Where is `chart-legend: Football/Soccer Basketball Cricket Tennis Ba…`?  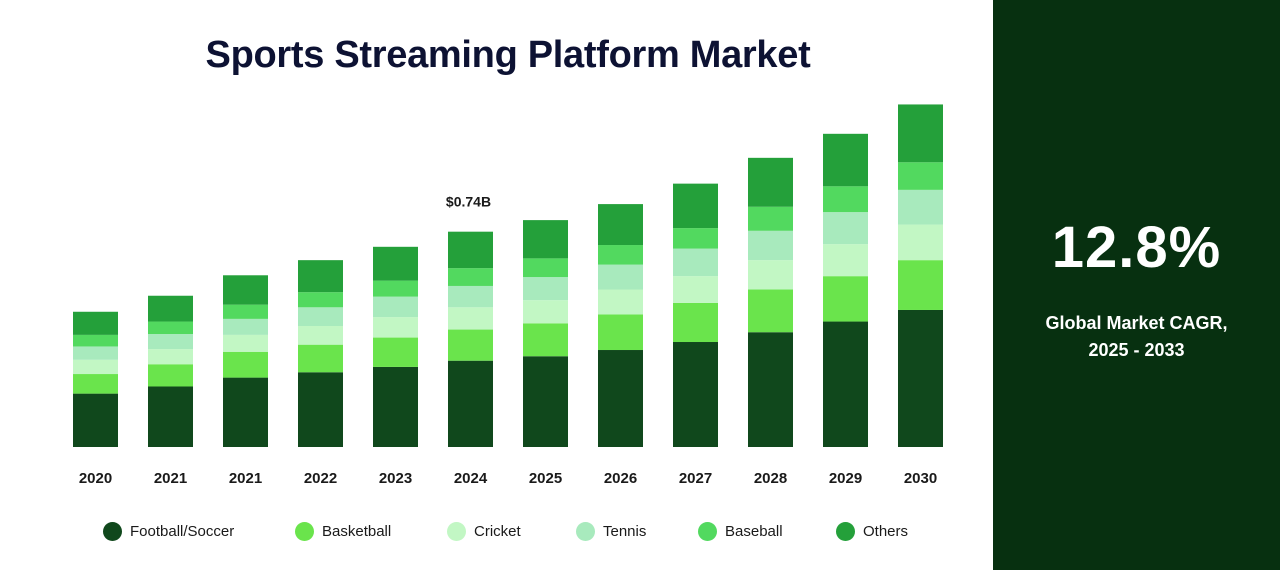
chart-legend: Football/Soccer Basketball Cricket Tennis Ba… is located at coordinates (500, 531).